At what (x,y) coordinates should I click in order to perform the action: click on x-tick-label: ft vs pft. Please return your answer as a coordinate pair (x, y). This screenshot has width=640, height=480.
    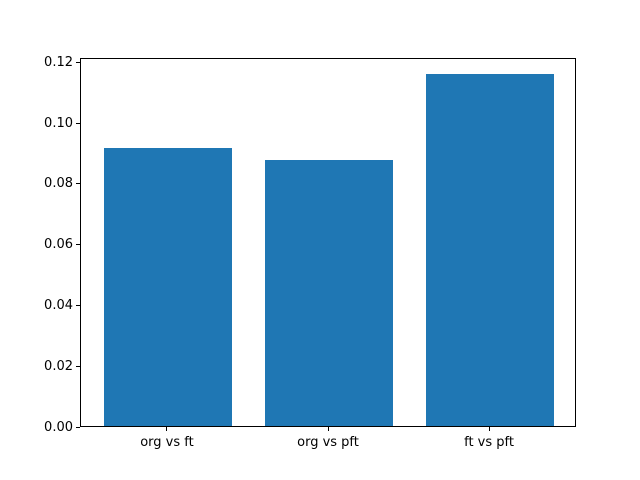
    Looking at the image, I should click on (489, 443).